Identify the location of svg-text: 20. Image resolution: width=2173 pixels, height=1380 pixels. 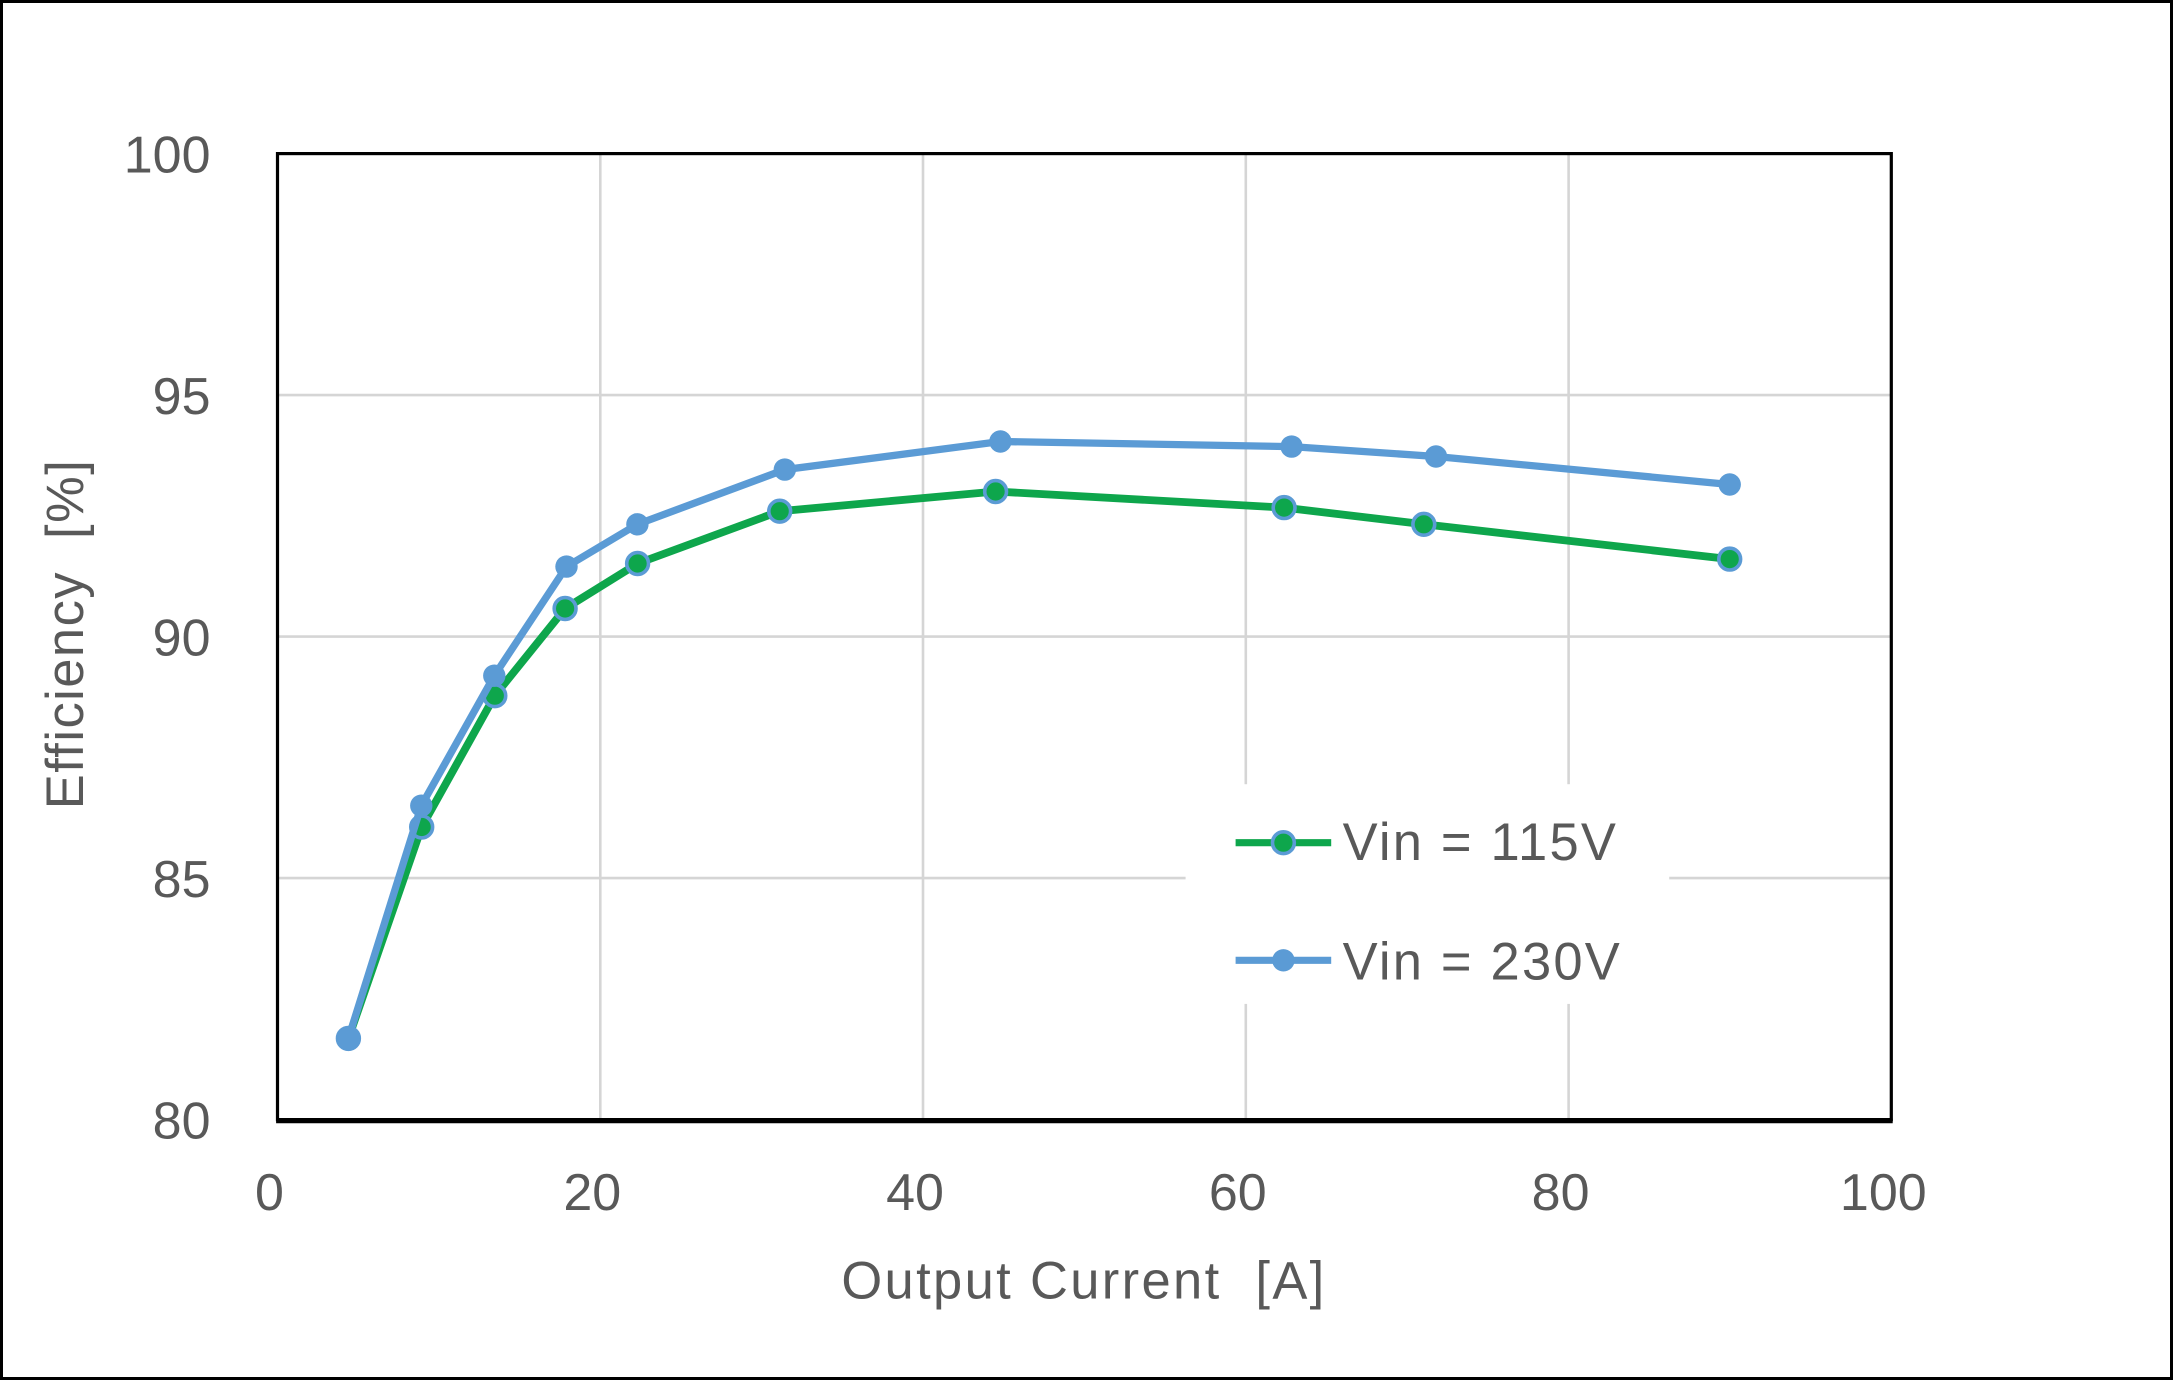
(592, 1193).